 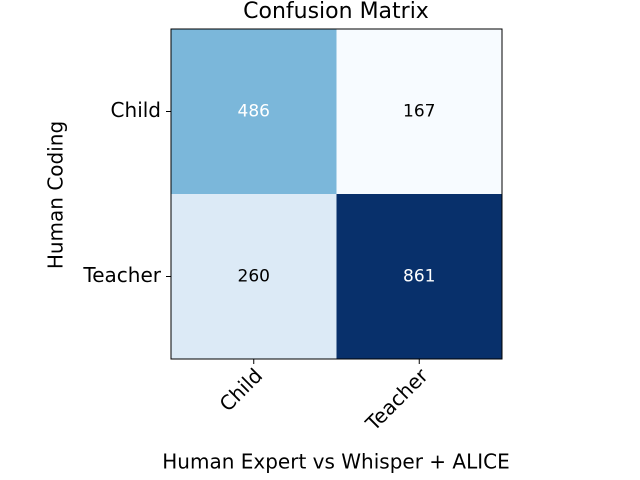 I want to click on y-axis-label: Human Coding, so click(x=56, y=195).